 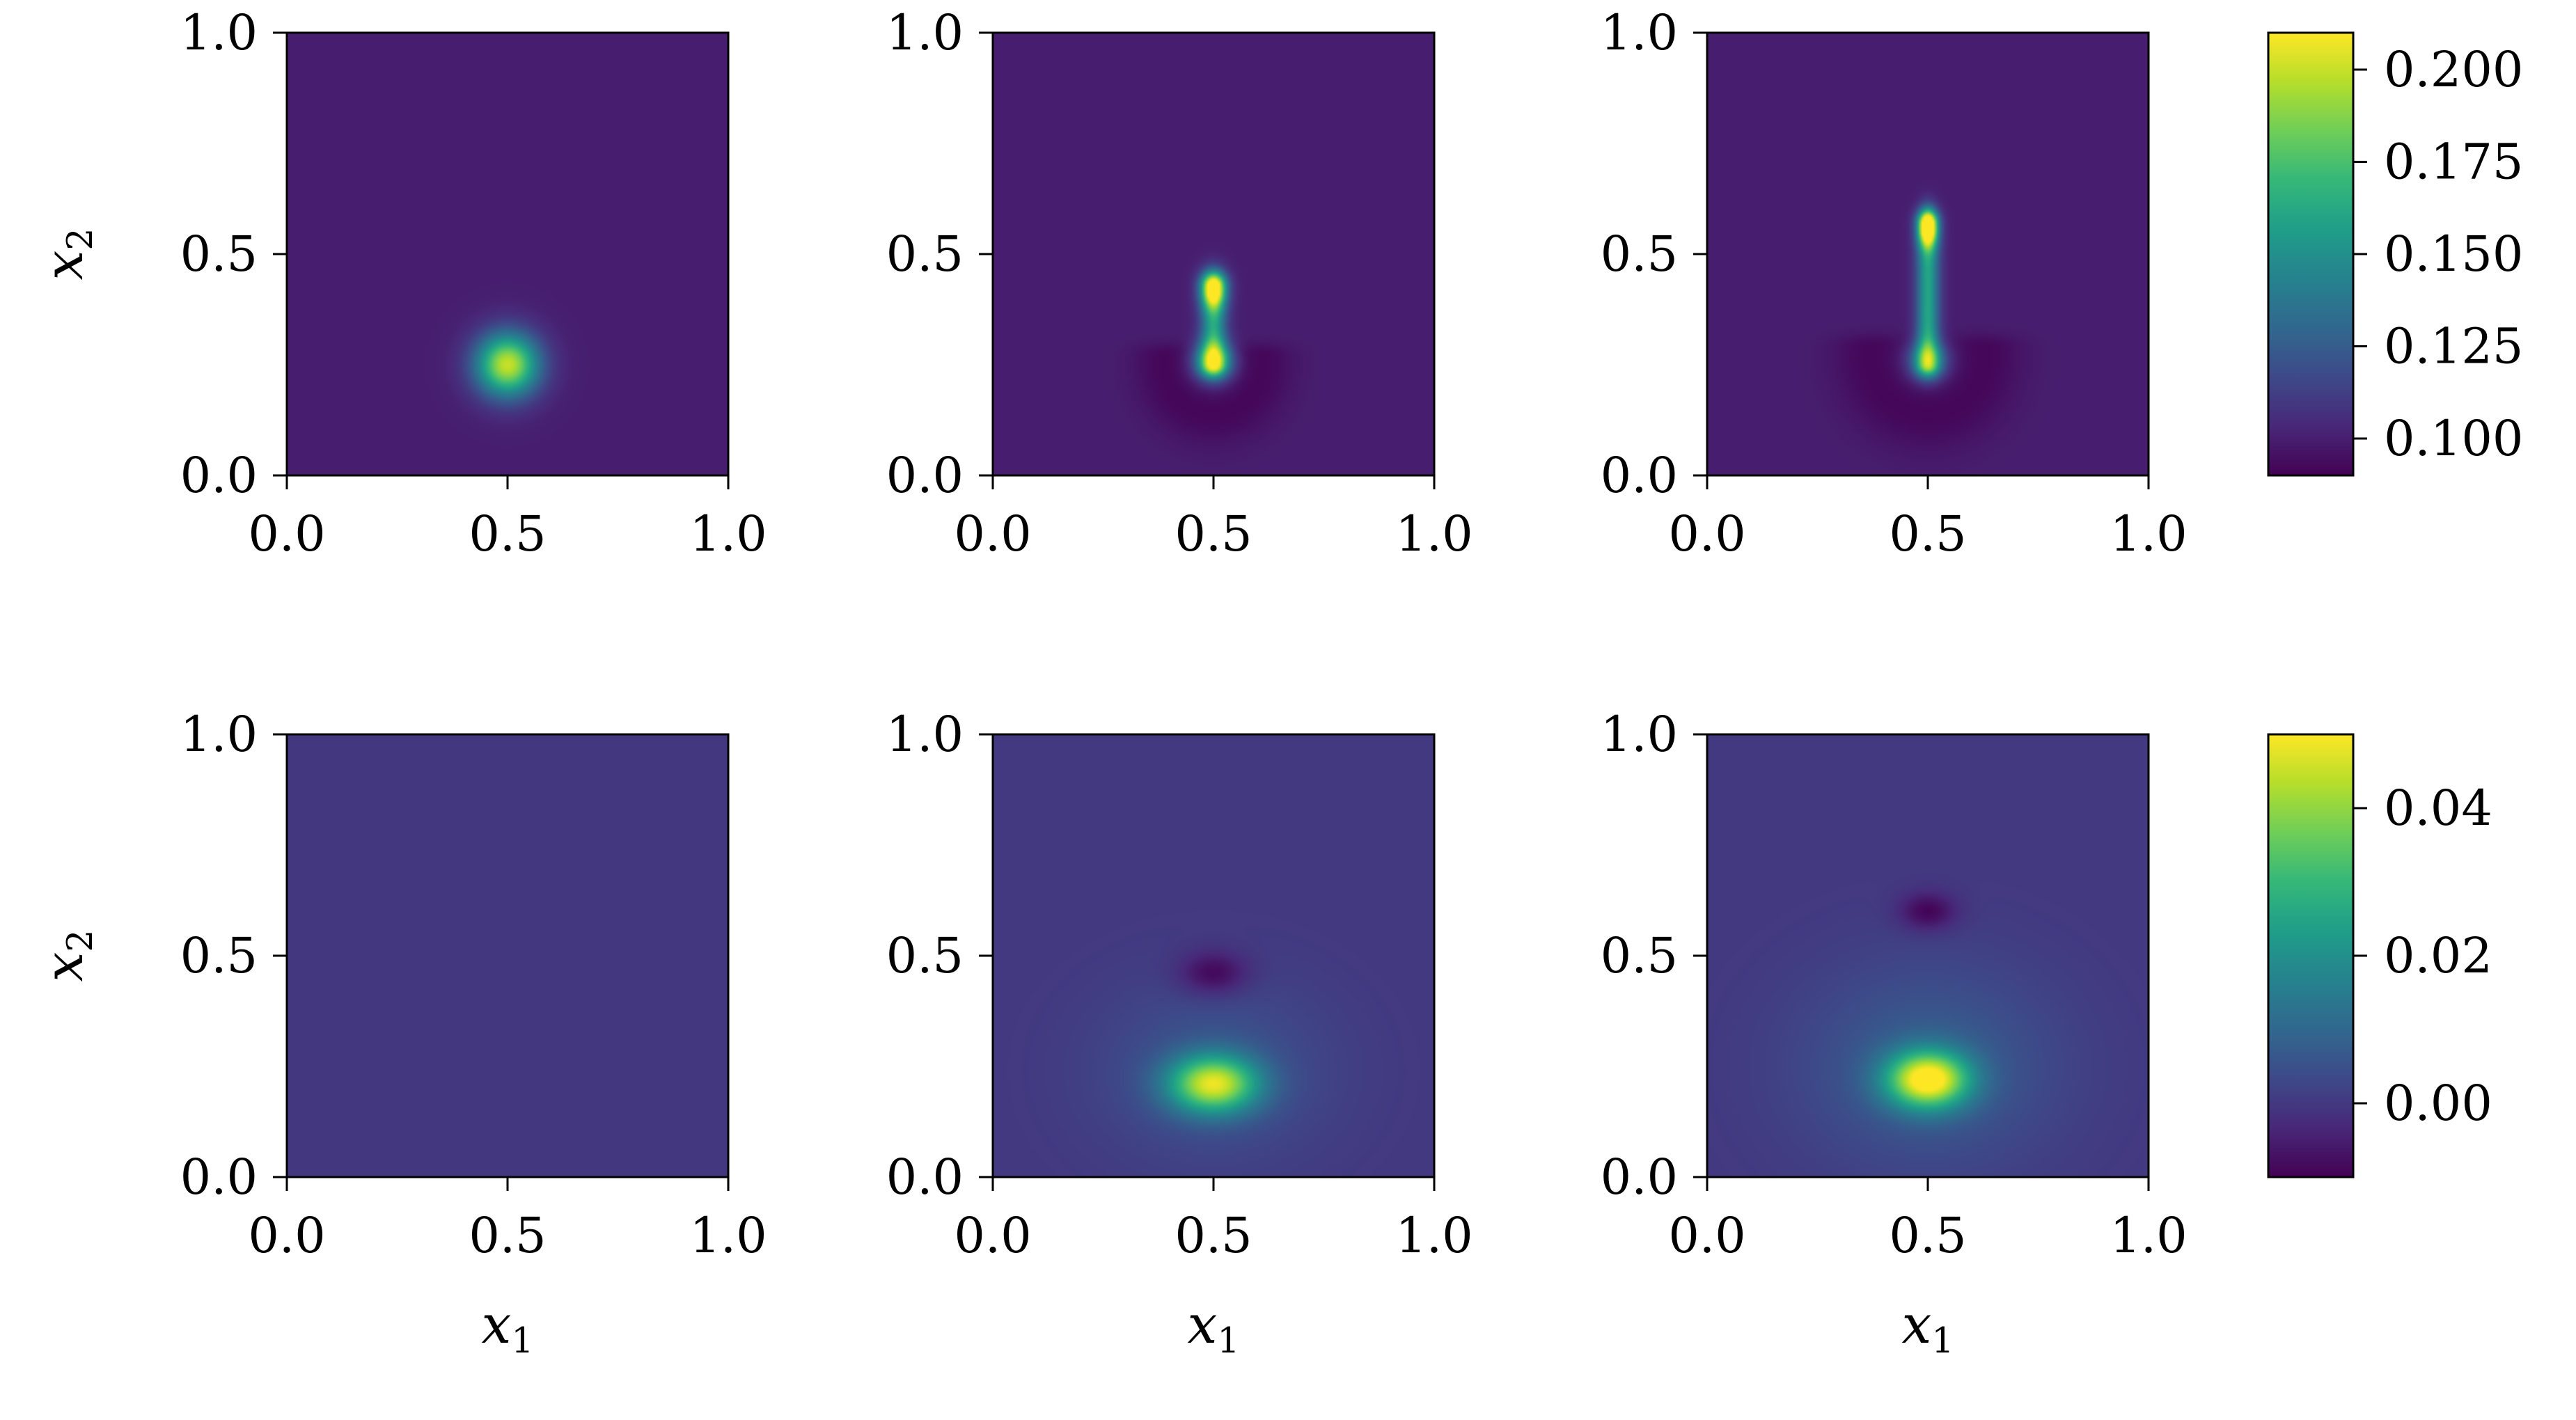 I want to click on heatmap-panel: 0.0 0.5 1.0 0.0 0.5 1.0 x1 x2, so click(x=400, y=1033).